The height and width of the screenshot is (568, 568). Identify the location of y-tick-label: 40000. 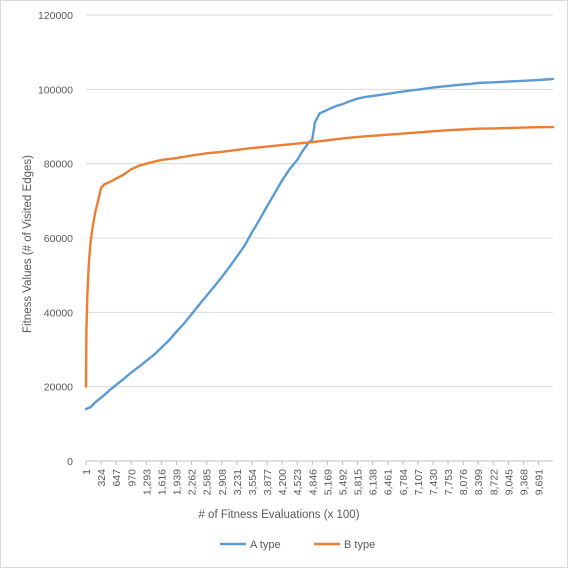
(58, 313).